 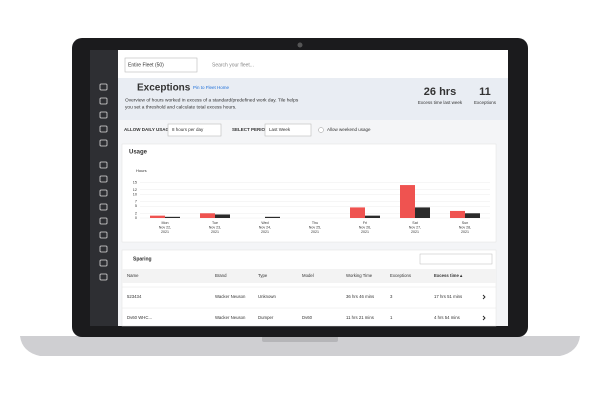 What do you see at coordinates (321, 130) in the screenshot?
I see `weekend-toggle` at bounding box center [321, 130].